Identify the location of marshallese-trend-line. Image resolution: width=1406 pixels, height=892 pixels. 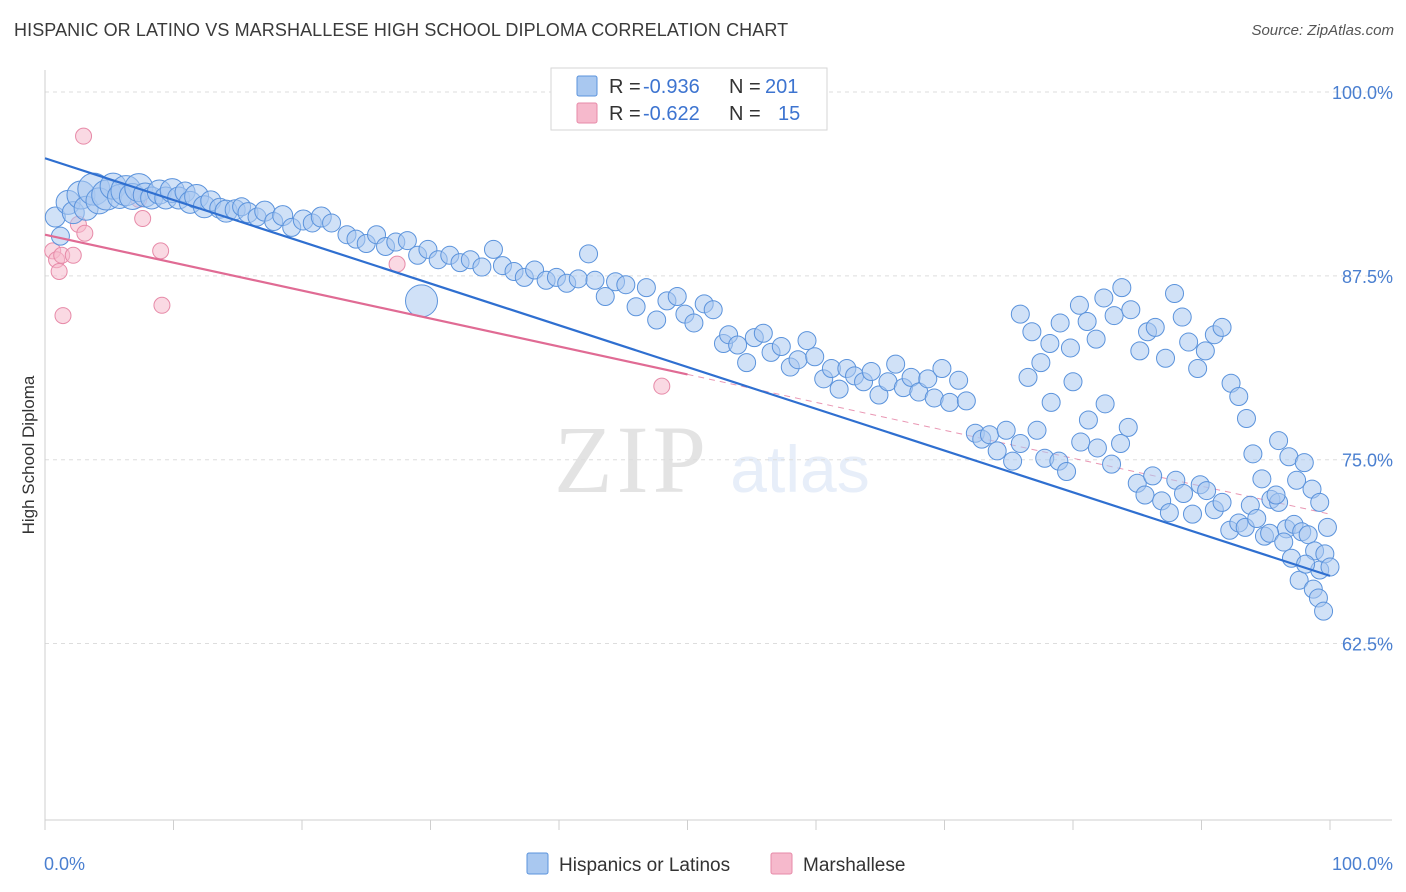
(366, 304).